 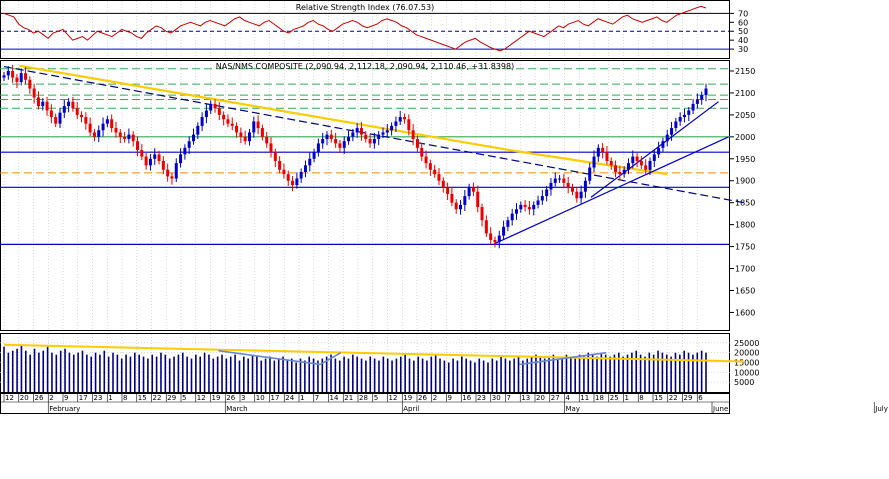 What do you see at coordinates (599, 398) in the screenshot?
I see `x-day-label: 18` at bounding box center [599, 398].